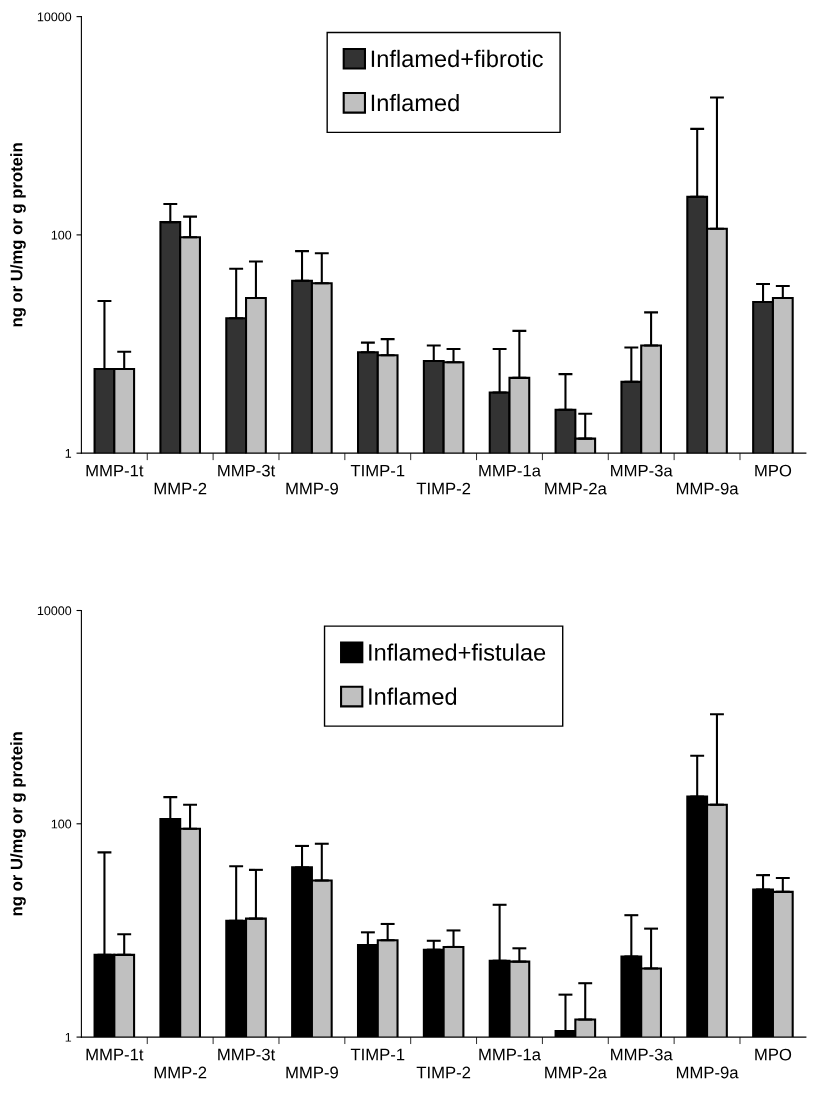 The height and width of the screenshot is (1108, 814). What do you see at coordinates (457, 652) in the screenshot?
I see `legend-label: Inflamed+fistulae` at bounding box center [457, 652].